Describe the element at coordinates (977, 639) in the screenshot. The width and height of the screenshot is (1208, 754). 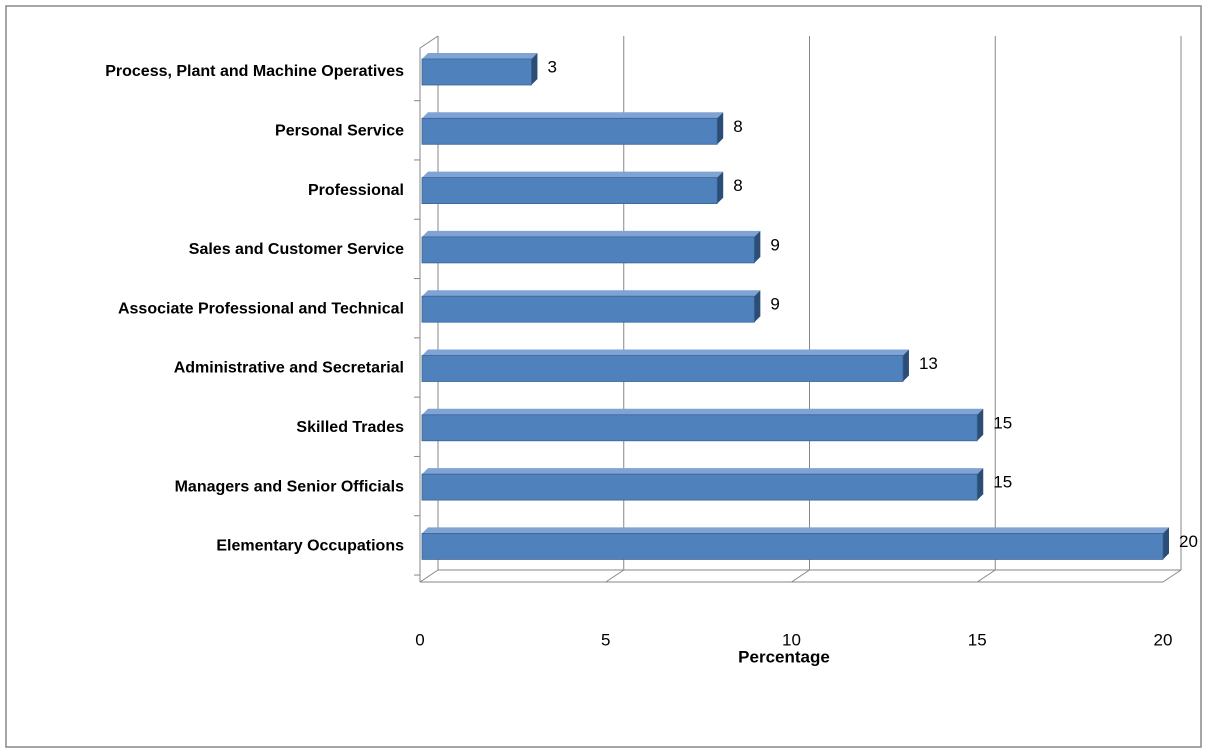
I see `x-tick-label: 15` at that location.